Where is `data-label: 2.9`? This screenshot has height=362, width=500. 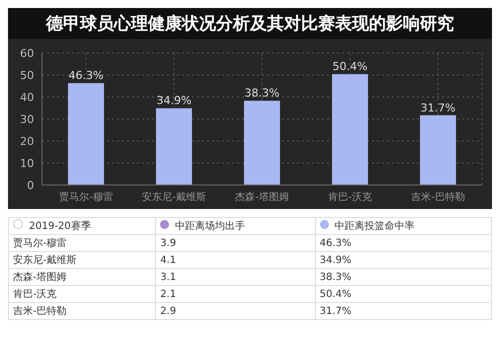 data-label: 2.9 is located at coordinates (236, 311).